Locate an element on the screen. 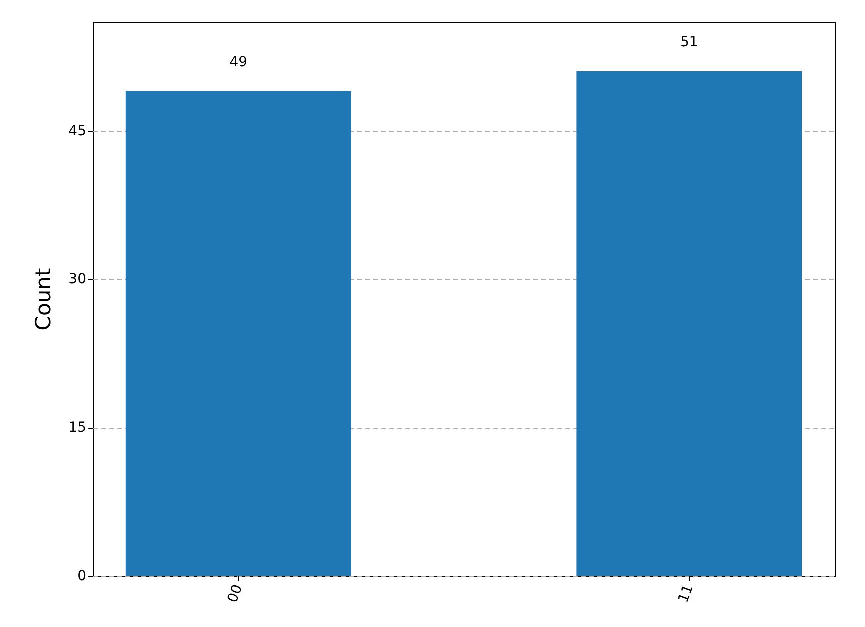  y-tick-label: 45 is located at coordinates (77, 131).